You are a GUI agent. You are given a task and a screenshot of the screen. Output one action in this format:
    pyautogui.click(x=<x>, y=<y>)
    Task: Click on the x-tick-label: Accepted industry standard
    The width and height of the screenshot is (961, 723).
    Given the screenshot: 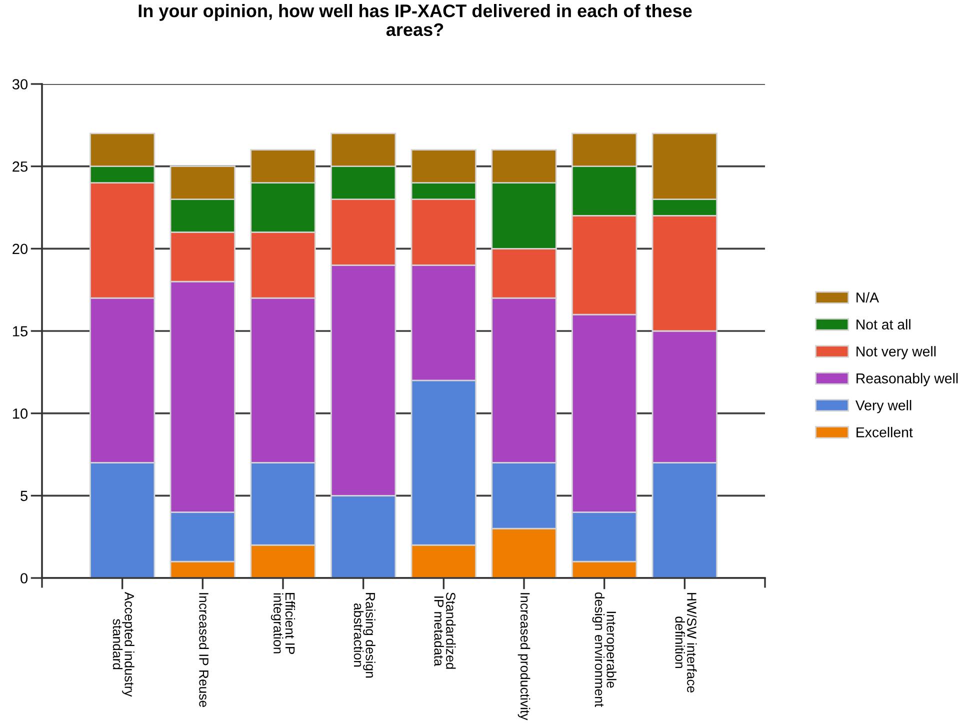 What is the action you would take?
    pyautogui.click(x=123, y=644)
    